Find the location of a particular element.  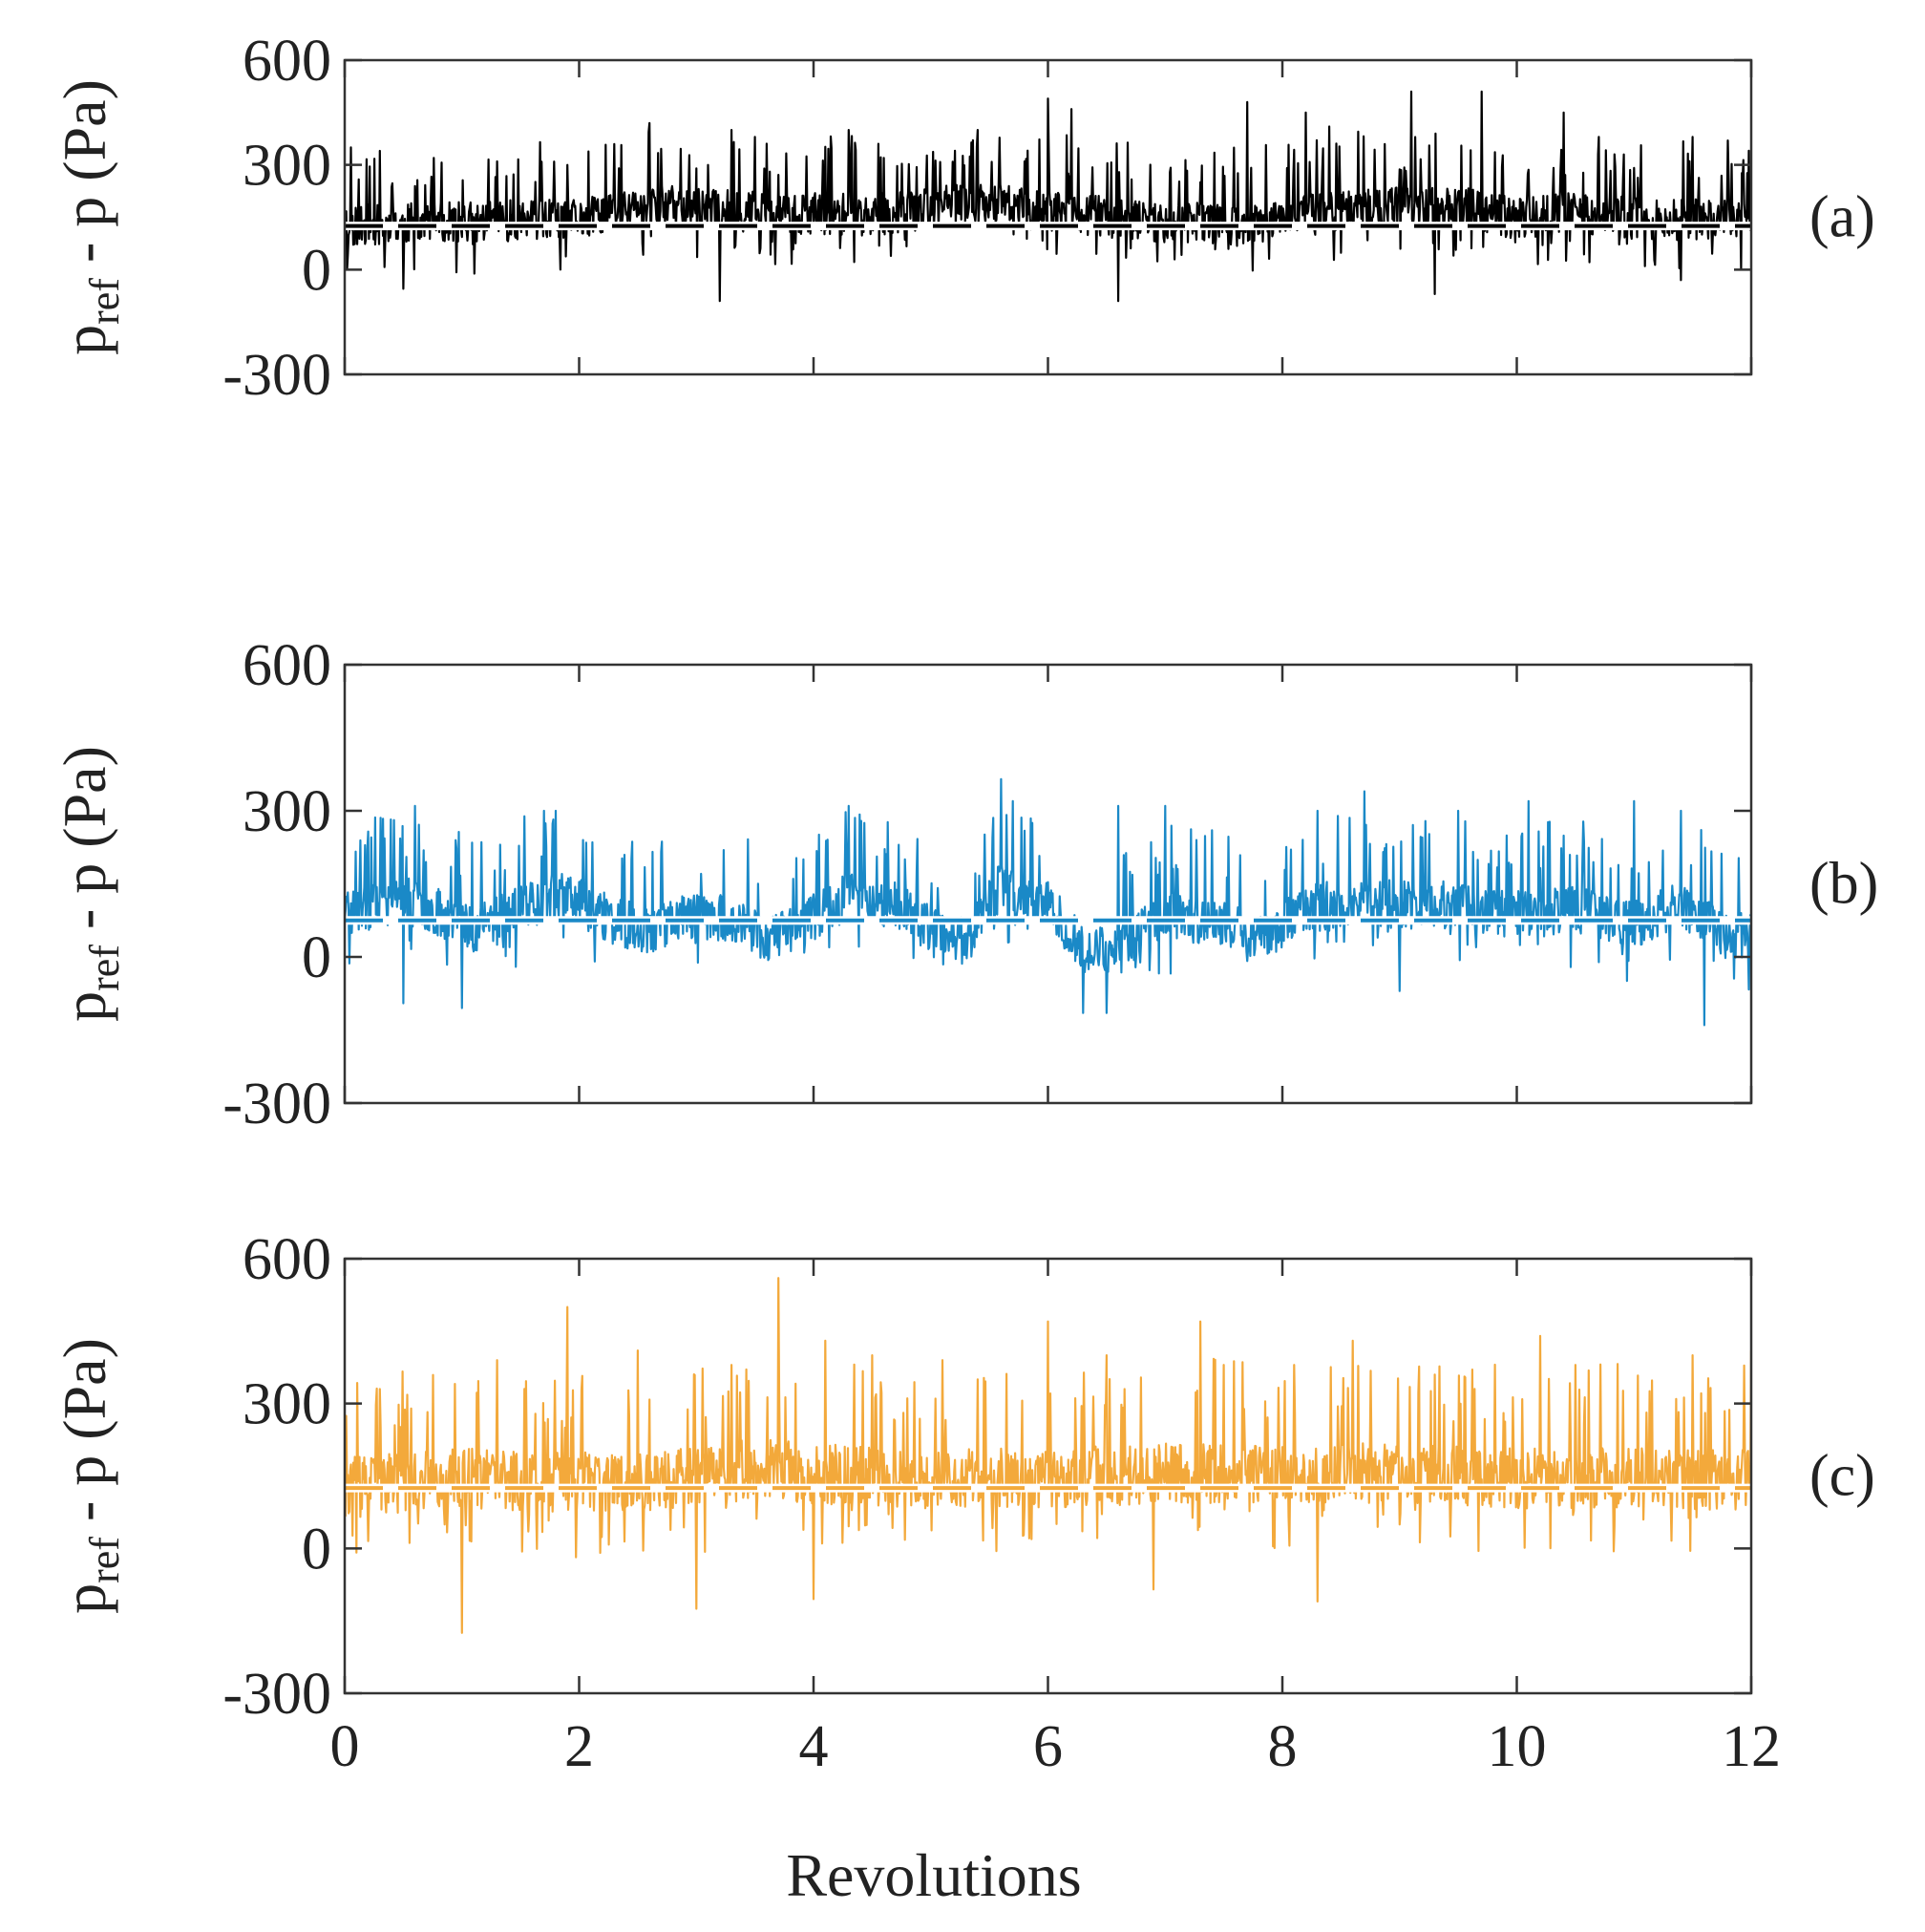

panel-label: (c) is located at coordinates (1842, 1476).